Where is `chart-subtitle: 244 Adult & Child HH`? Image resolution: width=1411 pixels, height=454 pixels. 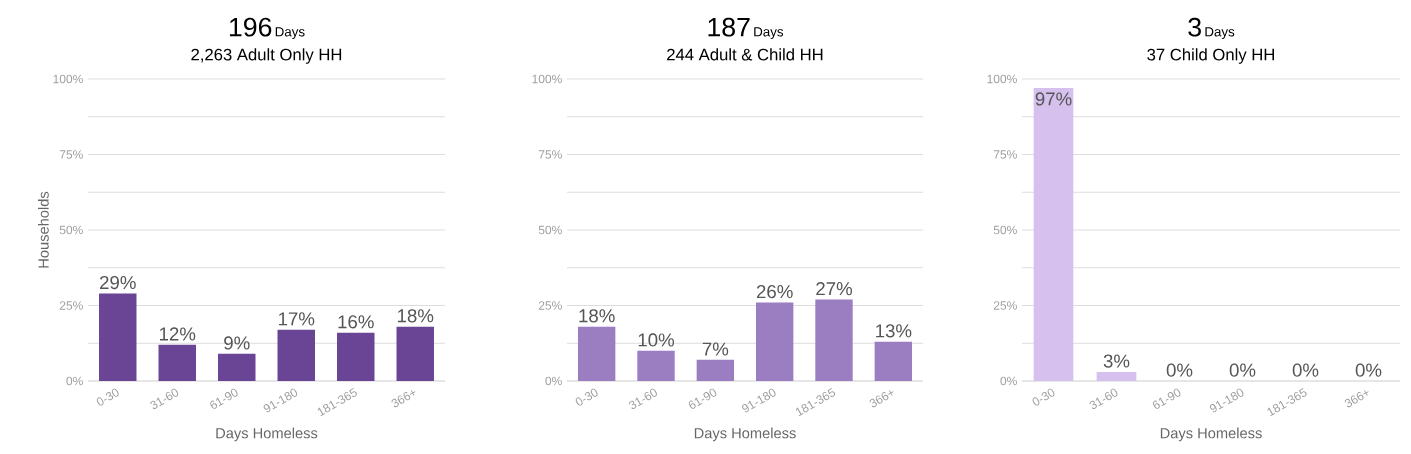
chart-subtitle: 244 Adult & Child HH is located at coordinates (745, 54).